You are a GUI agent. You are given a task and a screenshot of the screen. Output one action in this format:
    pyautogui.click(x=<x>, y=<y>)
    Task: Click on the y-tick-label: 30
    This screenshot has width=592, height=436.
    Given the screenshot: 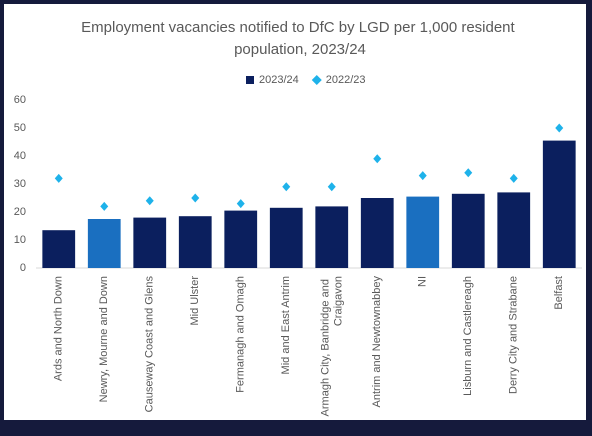 What is the action you would take?
    pyautogui.click(x=20, y=184)
    